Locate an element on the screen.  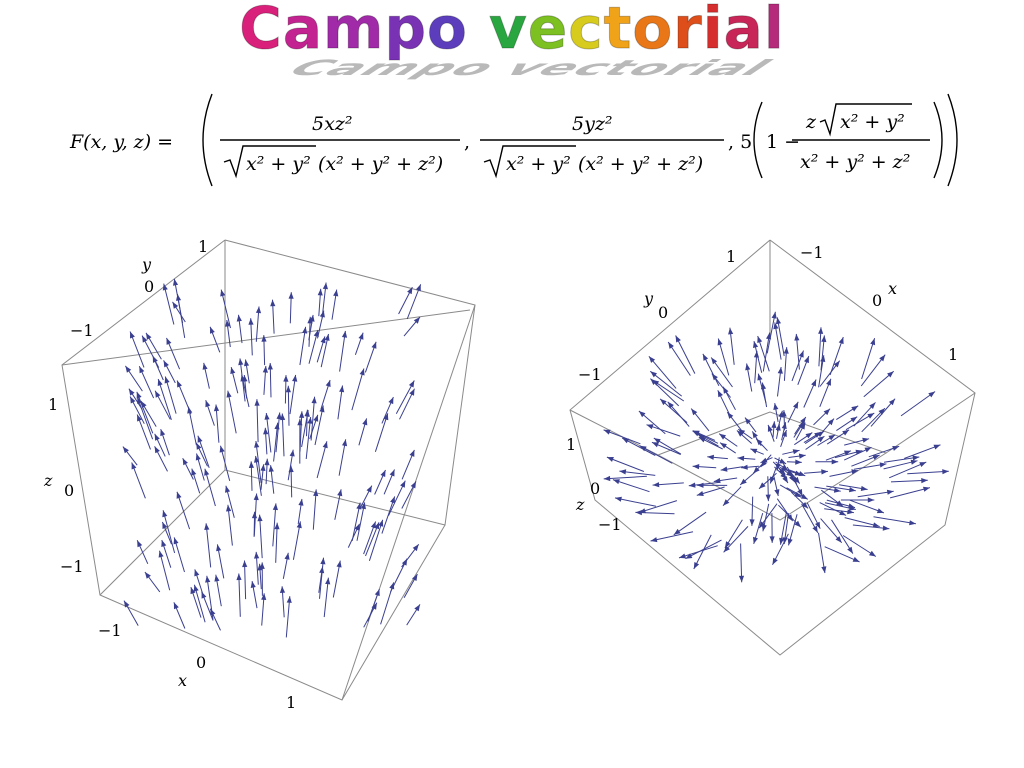
title-letter: l is located at coordinates (774, 31).